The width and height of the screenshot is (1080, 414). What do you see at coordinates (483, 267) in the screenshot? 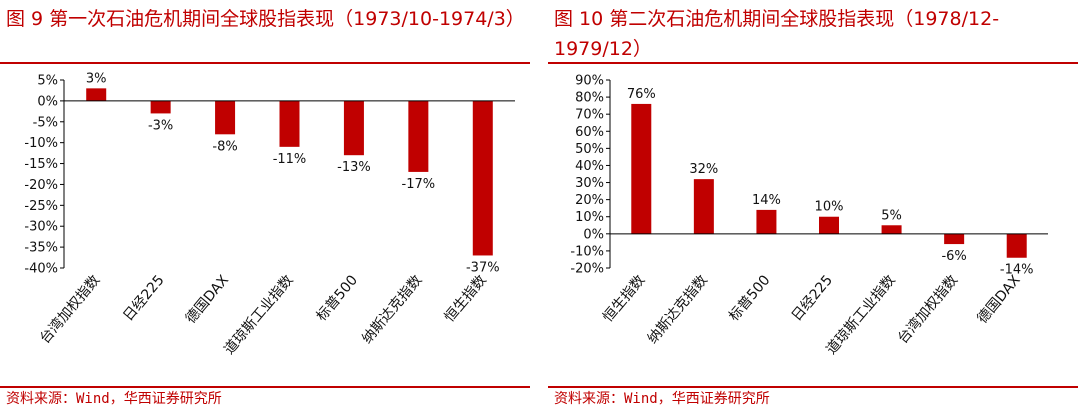
I see `data-label: -37%` at bounding box center [483, 267].